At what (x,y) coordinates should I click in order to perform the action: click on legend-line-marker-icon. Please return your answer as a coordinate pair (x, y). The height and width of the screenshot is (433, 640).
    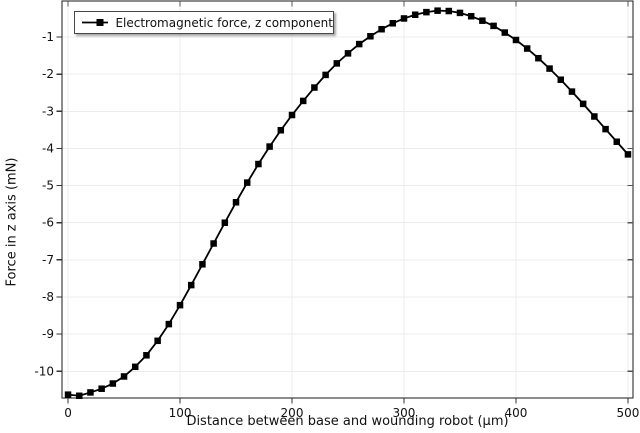
    Looking at the image, I should click on (95, 22).